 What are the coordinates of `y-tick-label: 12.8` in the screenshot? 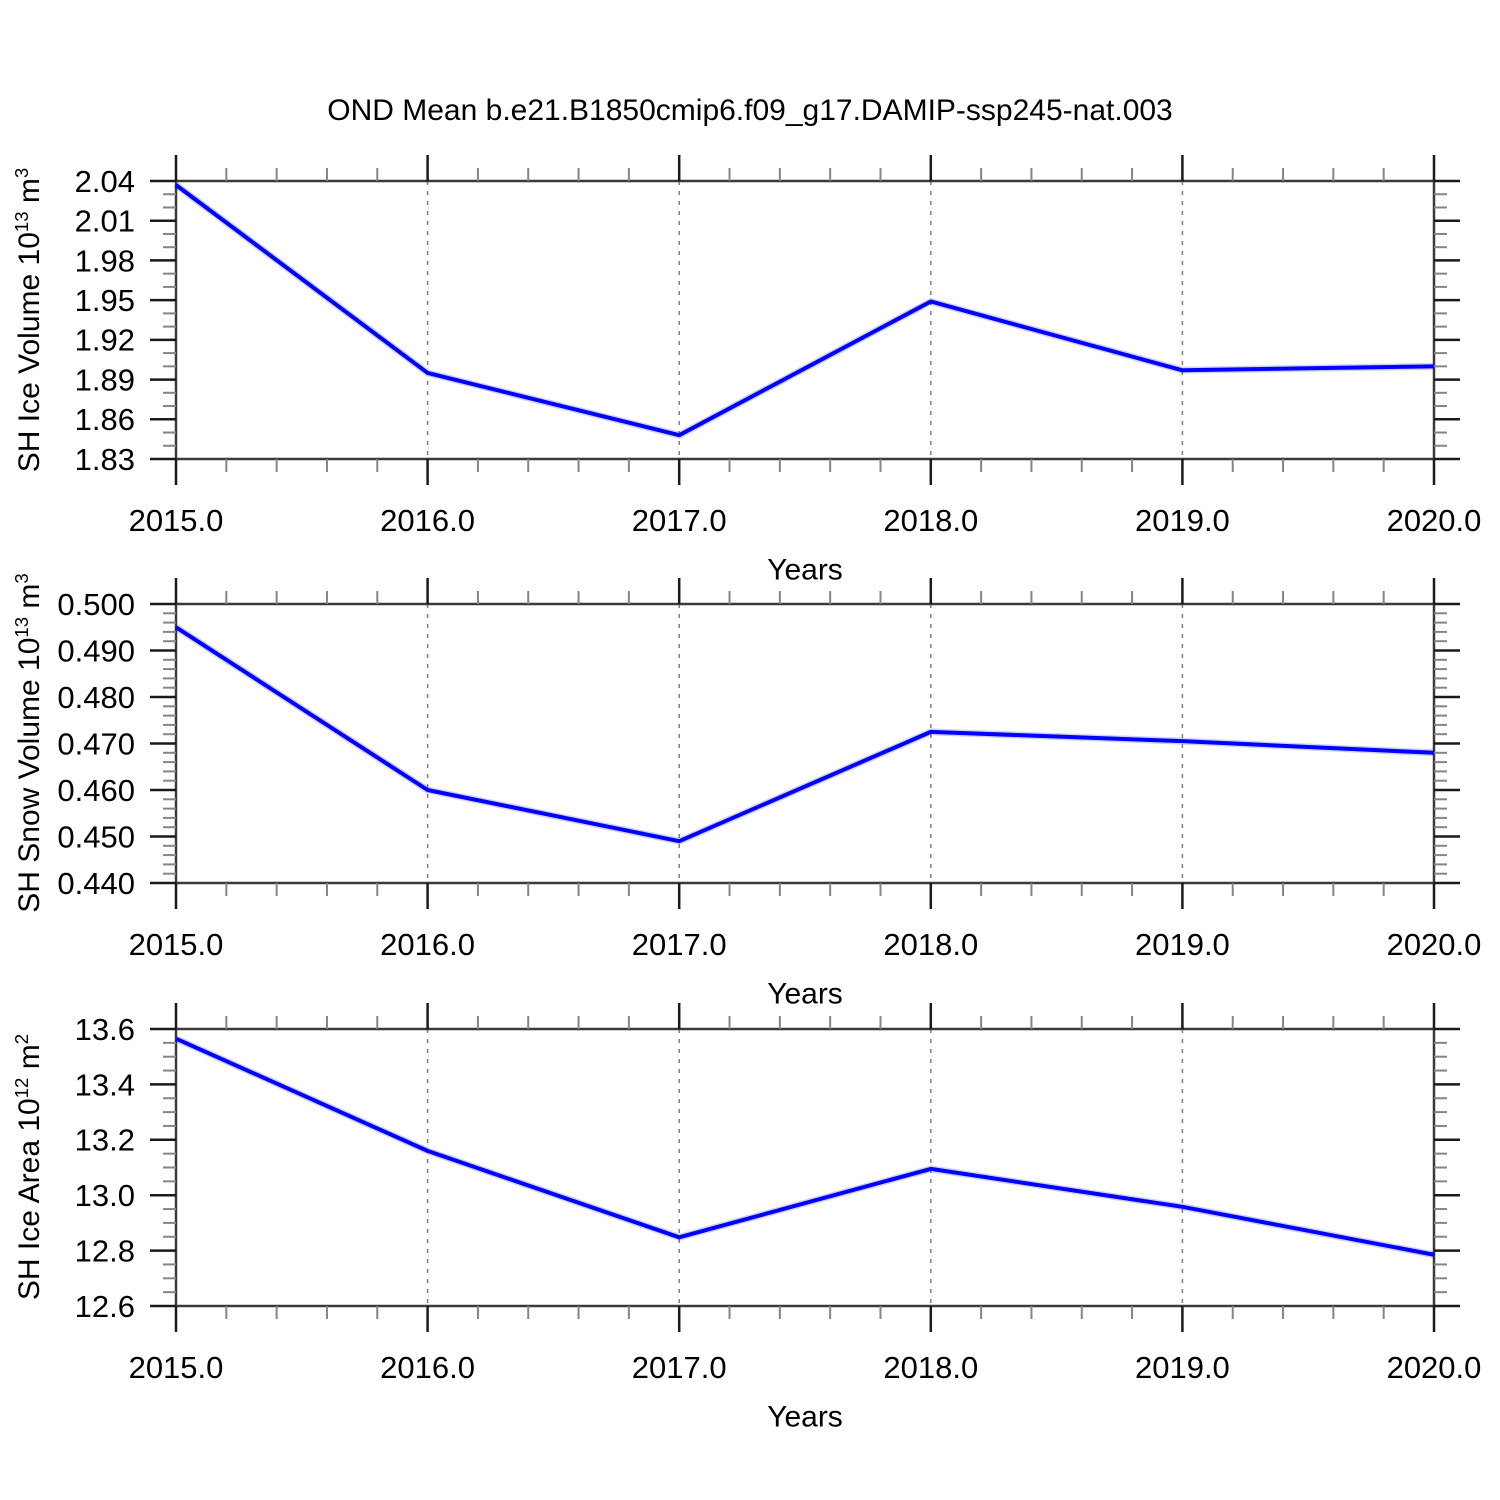 It's located at (105, 1250).